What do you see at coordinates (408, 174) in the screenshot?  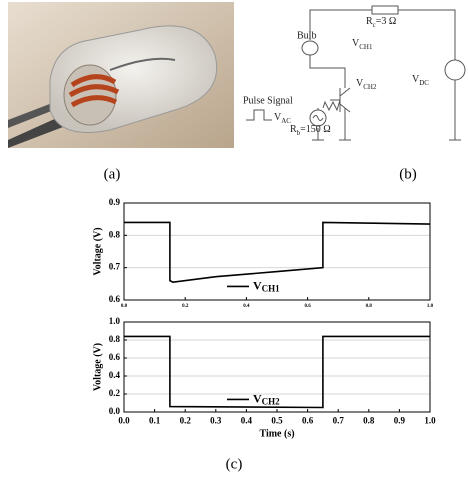 I see `panel-label: (b)` at bounding box center [408, 174].